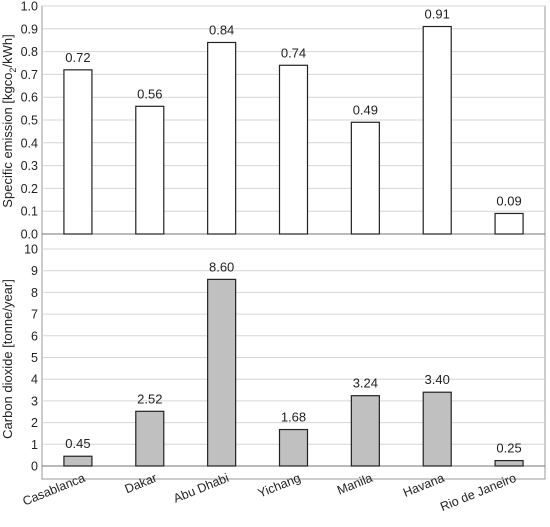  I want to click on data-label: 0.25, so click(508, 448).